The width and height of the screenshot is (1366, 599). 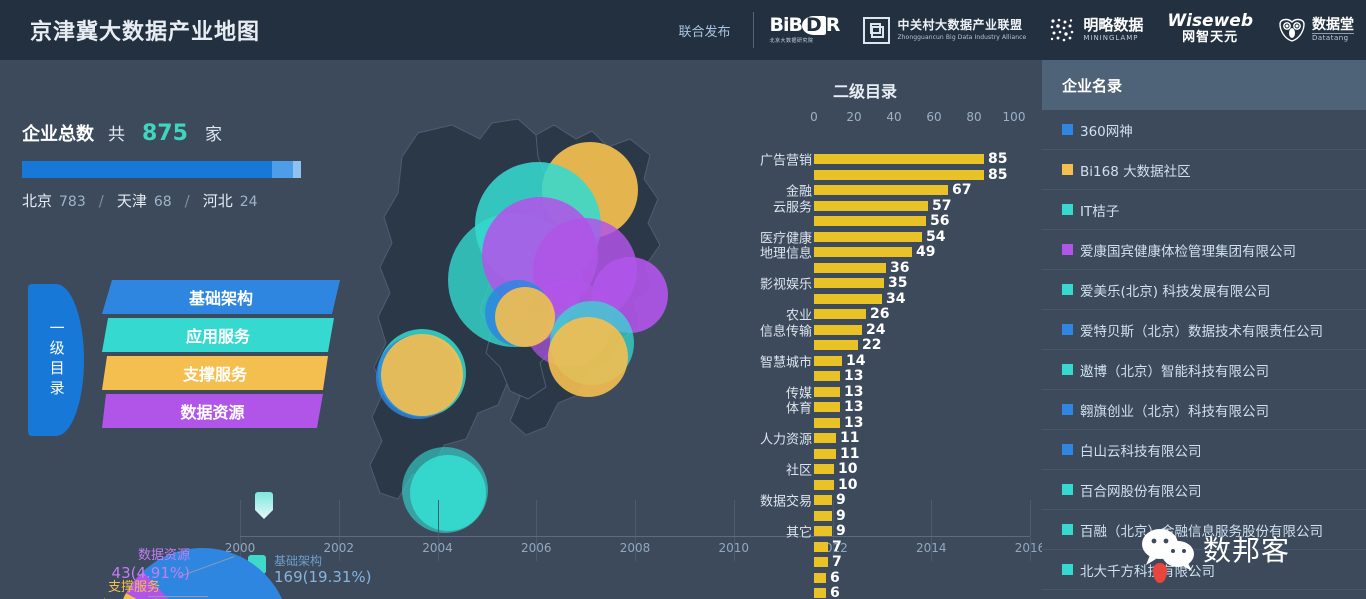 I want to click on bar-chart-row: 体育 13, so click(x=865, y=408).